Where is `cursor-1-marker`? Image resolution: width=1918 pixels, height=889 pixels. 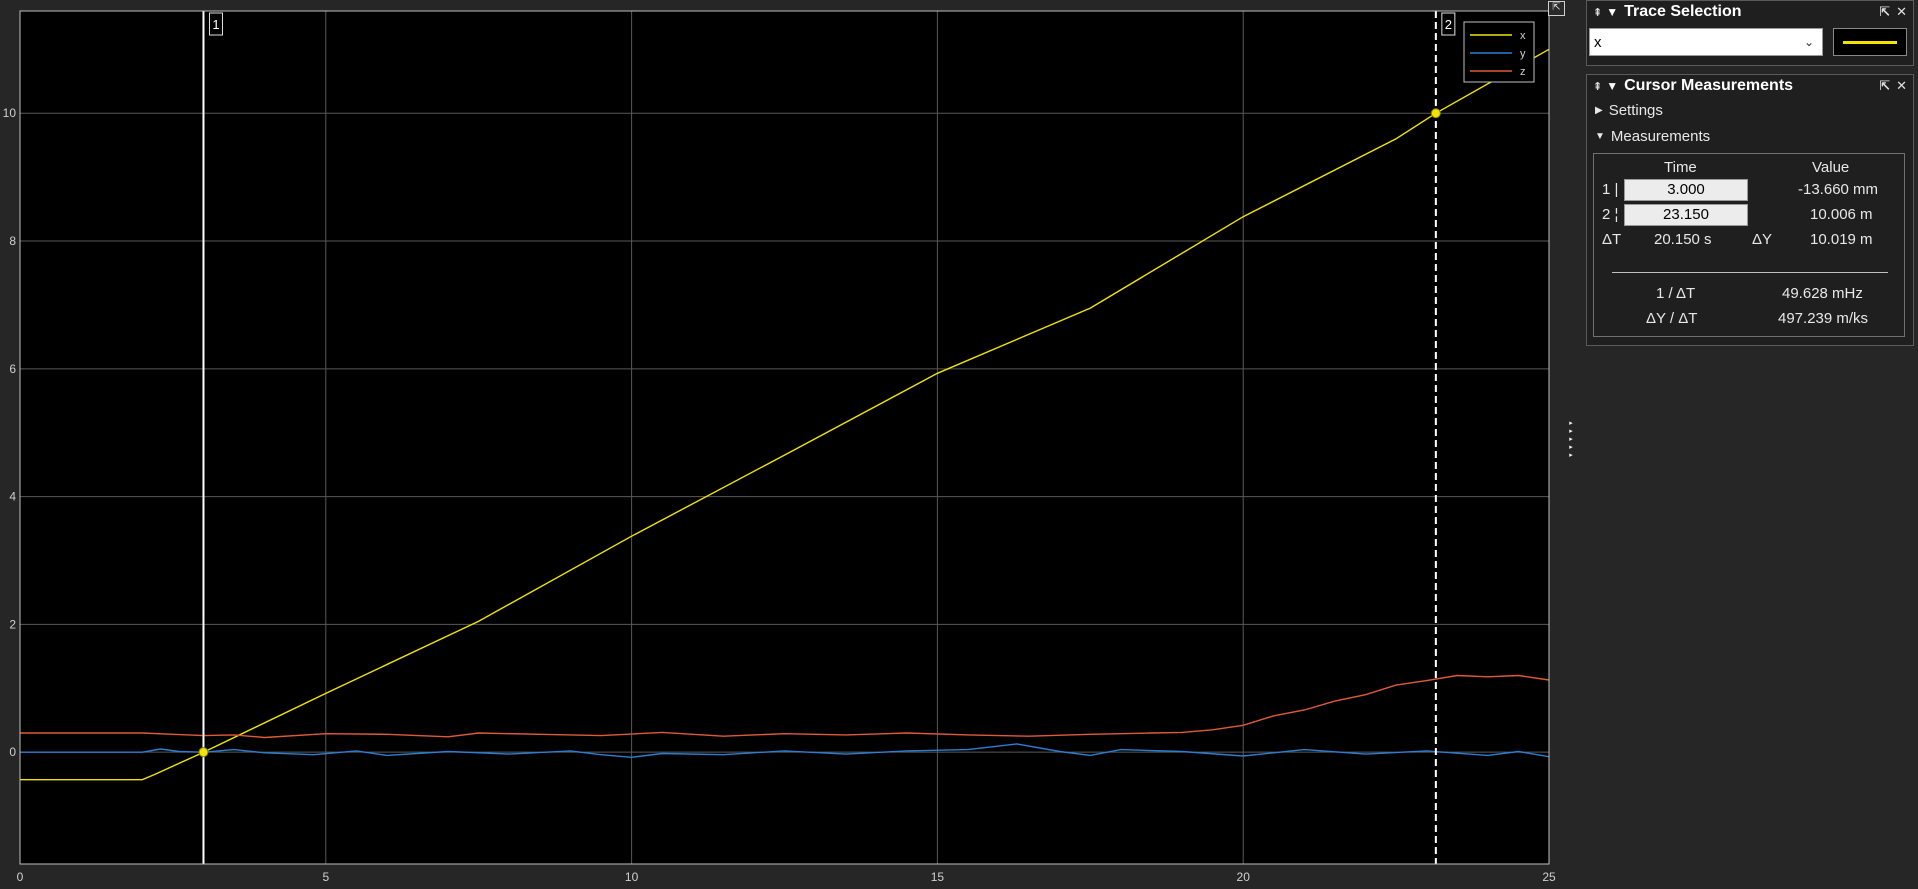
cursor-1-marker is located at coordinates (203, 752).